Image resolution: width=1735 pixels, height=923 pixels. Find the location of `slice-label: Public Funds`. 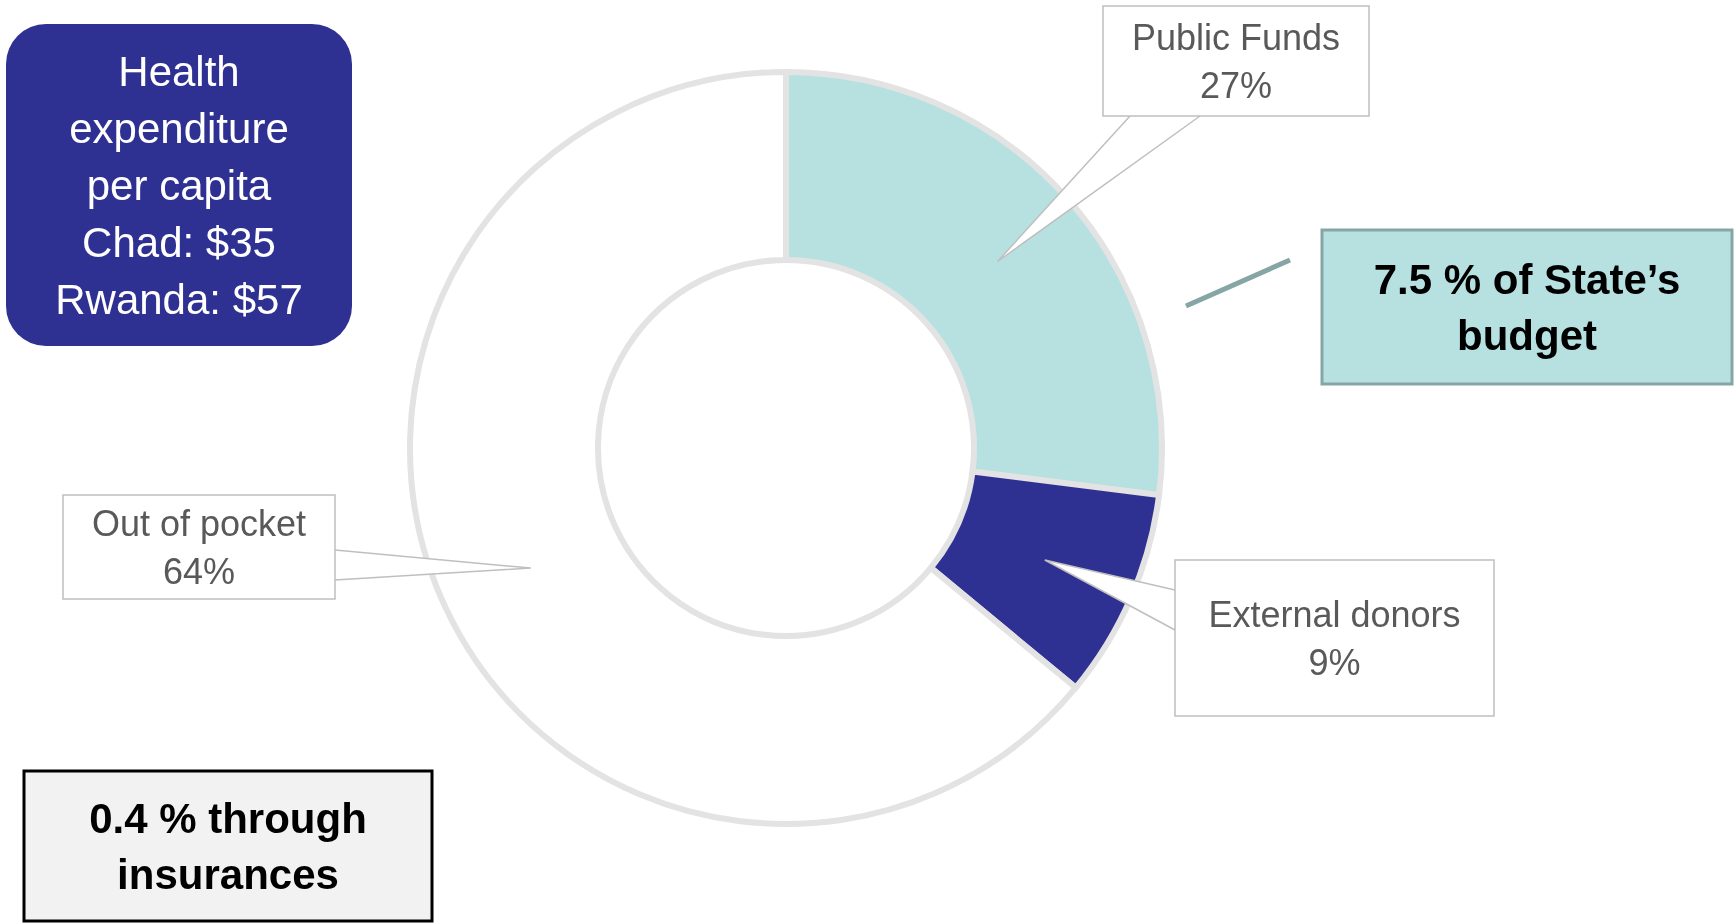

slice-label: Public Funds is located at coordinates (1236, 37).